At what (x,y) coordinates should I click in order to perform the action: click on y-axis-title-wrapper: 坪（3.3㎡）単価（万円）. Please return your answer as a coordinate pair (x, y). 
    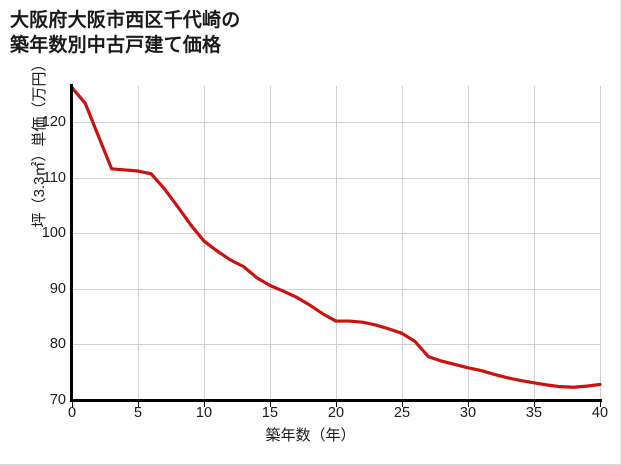
    Looking at the image, I should click on (40, 146).